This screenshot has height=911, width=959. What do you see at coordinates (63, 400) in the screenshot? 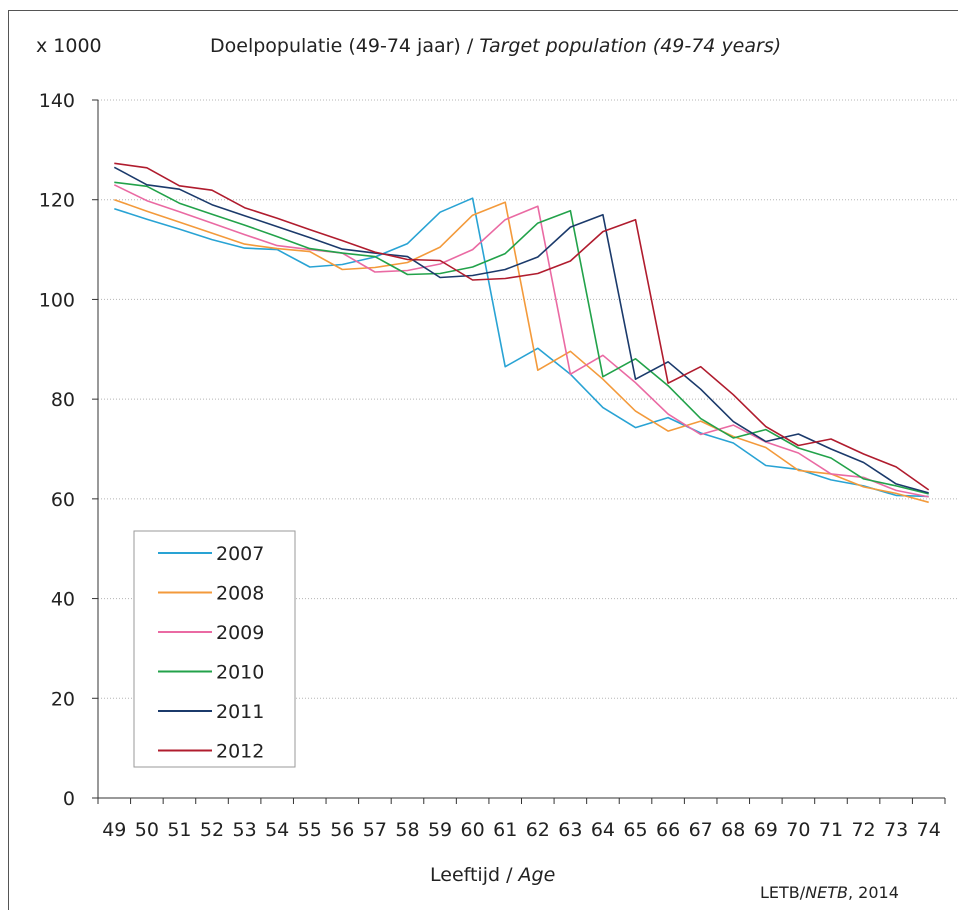
I see `y-tick-label: 80` at bounding box center [63, 400].